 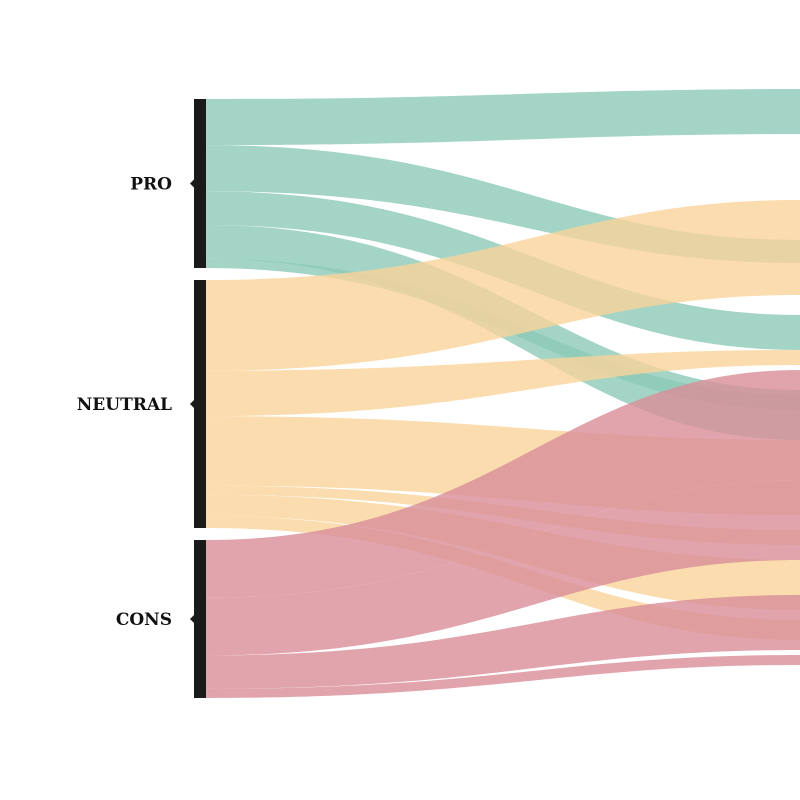 What do you see at coordinates (200, 619) in the screenshot?
I see `node-bar-cons` at bounding box center [200, 619].